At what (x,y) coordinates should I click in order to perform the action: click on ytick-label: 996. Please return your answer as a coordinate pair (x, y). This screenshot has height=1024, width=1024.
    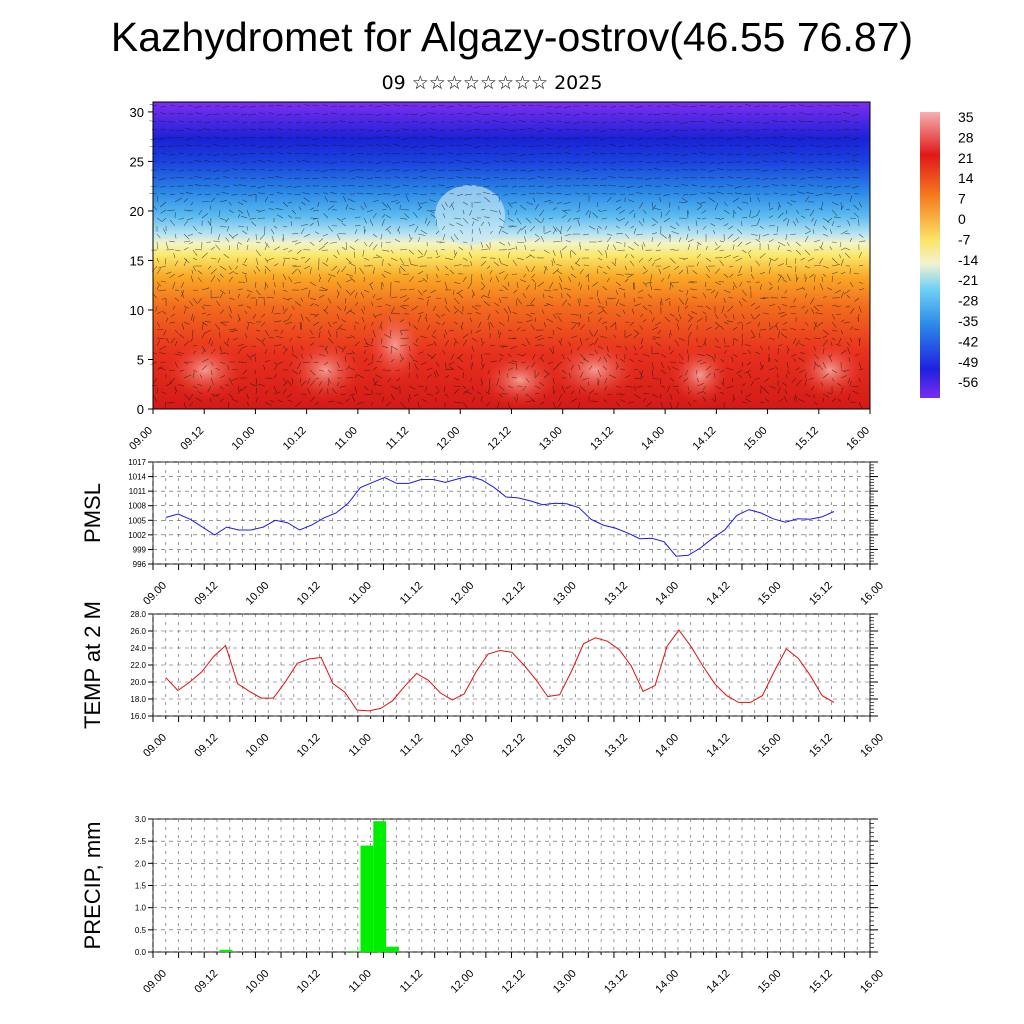
    Looking at the image, I should click on (140, 564).